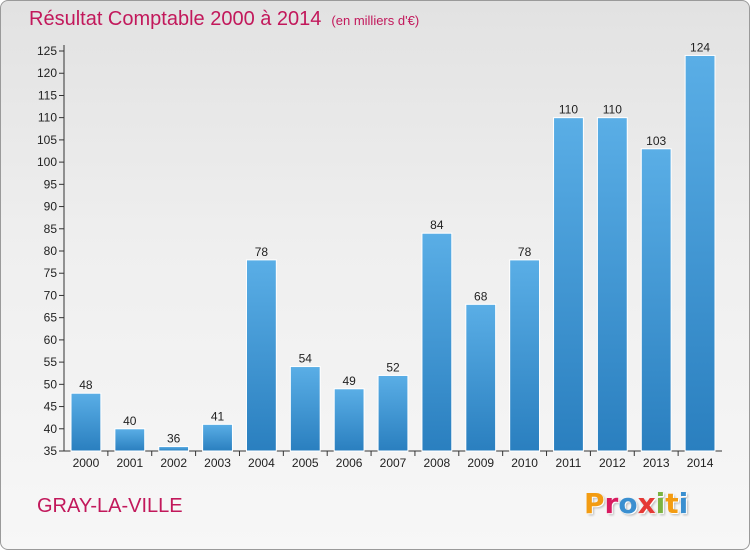 The width and height of the screenshot is (750, 550). What do you see at coordinates (672, 503) in the screenshot?
I see `logo-letter: t` at bounding box center [672, 503].